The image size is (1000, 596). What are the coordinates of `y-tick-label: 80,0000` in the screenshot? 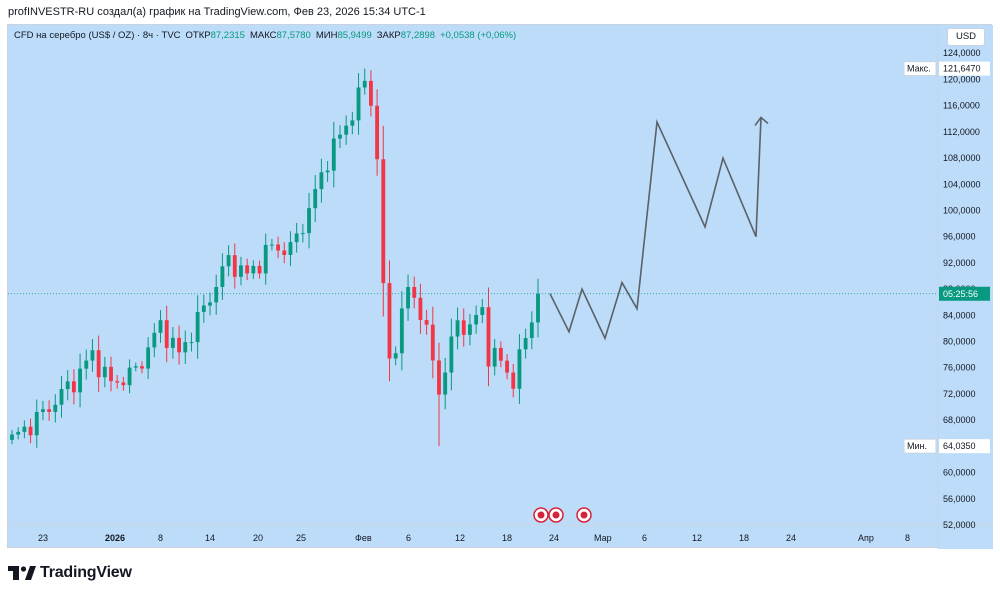 It's located at (959, 342).